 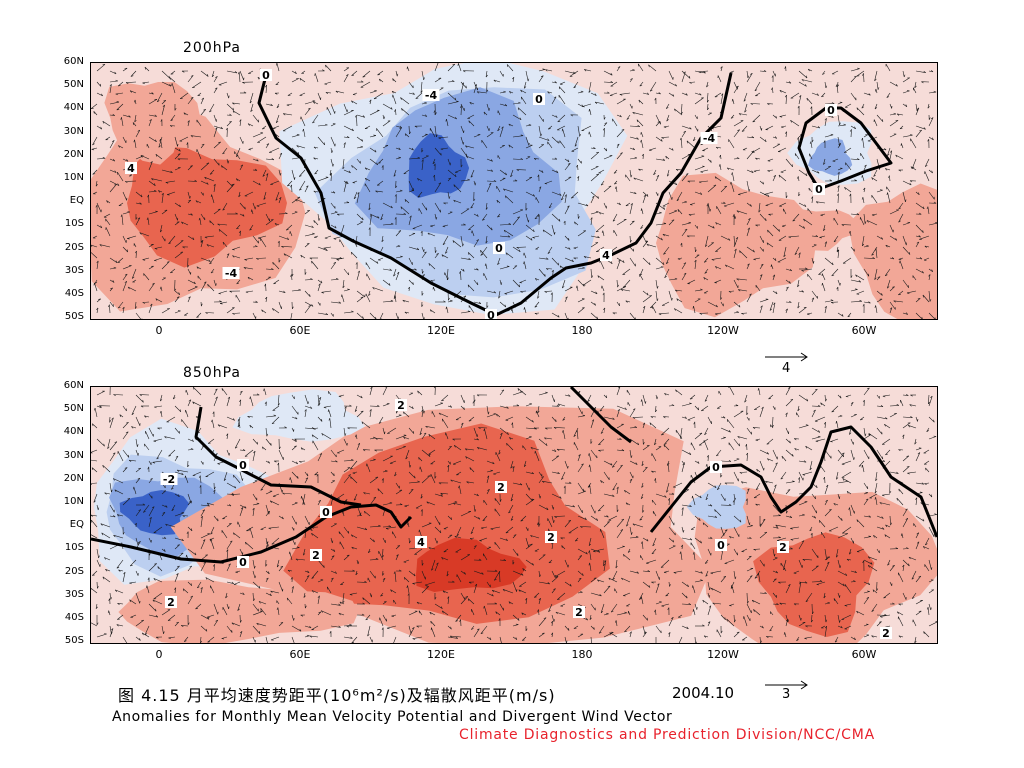 I want to click on contour-label: 0, so click(x=491, y=314).